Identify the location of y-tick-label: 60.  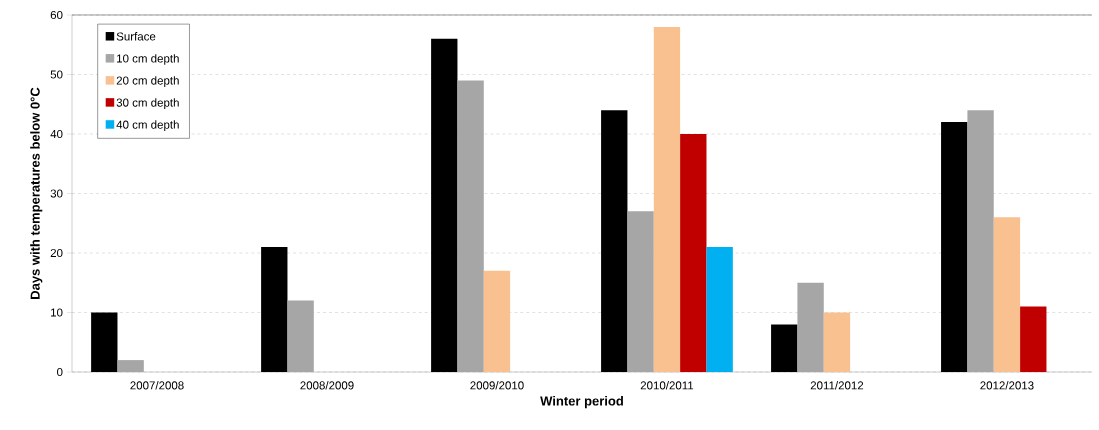
(56, 15).